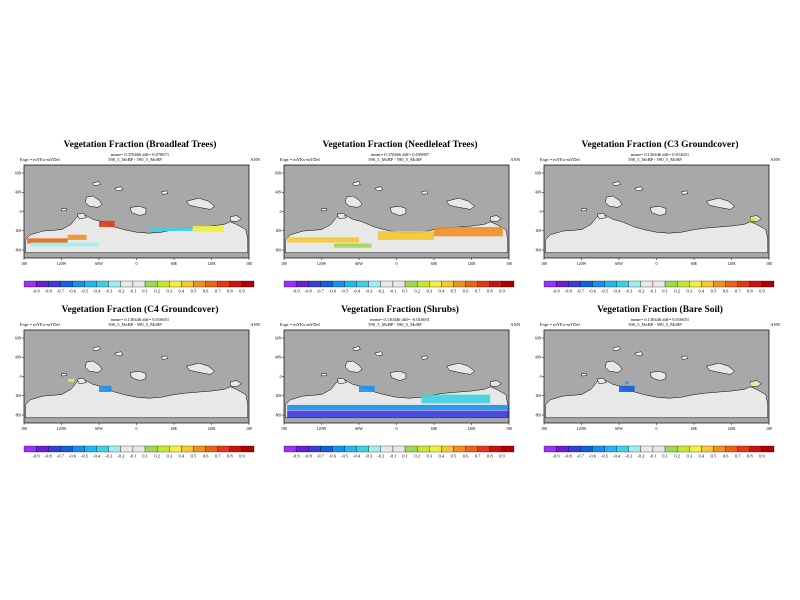  I want to click on colorbar-label: -0.7, so click(61, 291).